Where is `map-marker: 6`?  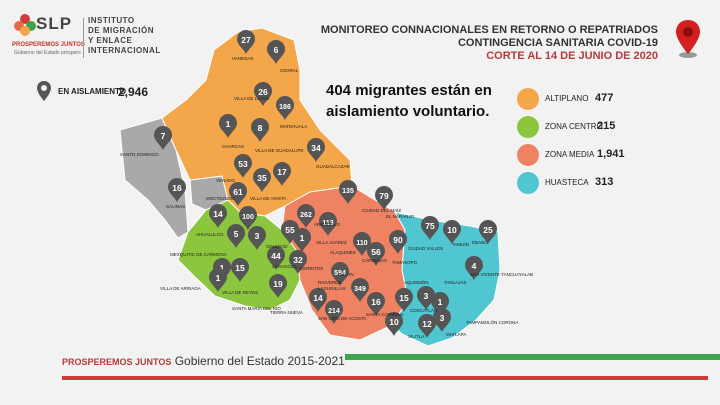 map-marker: 6 is located at coordinates (276, 52).